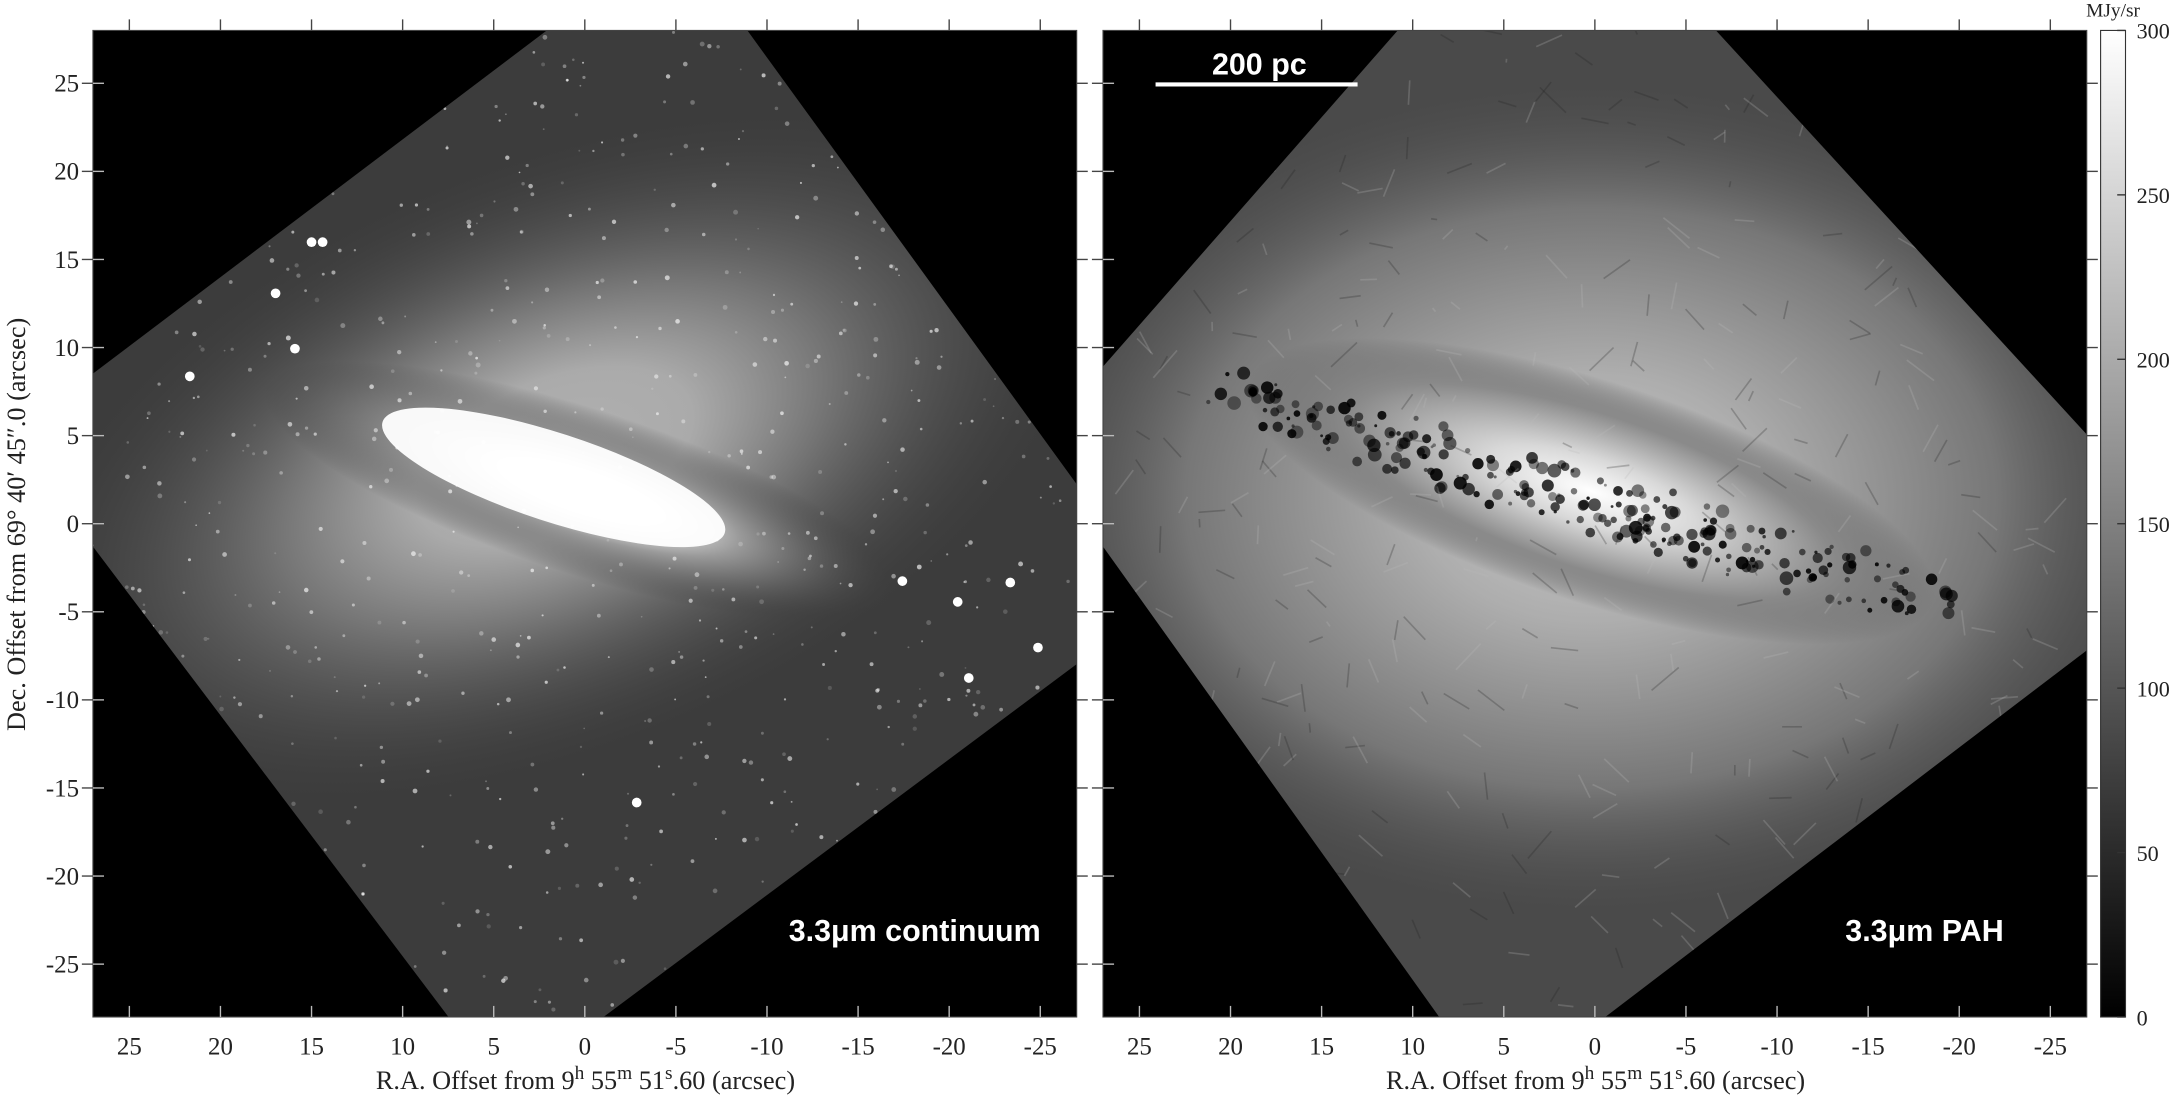 This screenshot has height=1100, width=2170. Describe the element at coordinates (1686, 1046) in the screenshot. I see `x-tick-label: -5` at that location.